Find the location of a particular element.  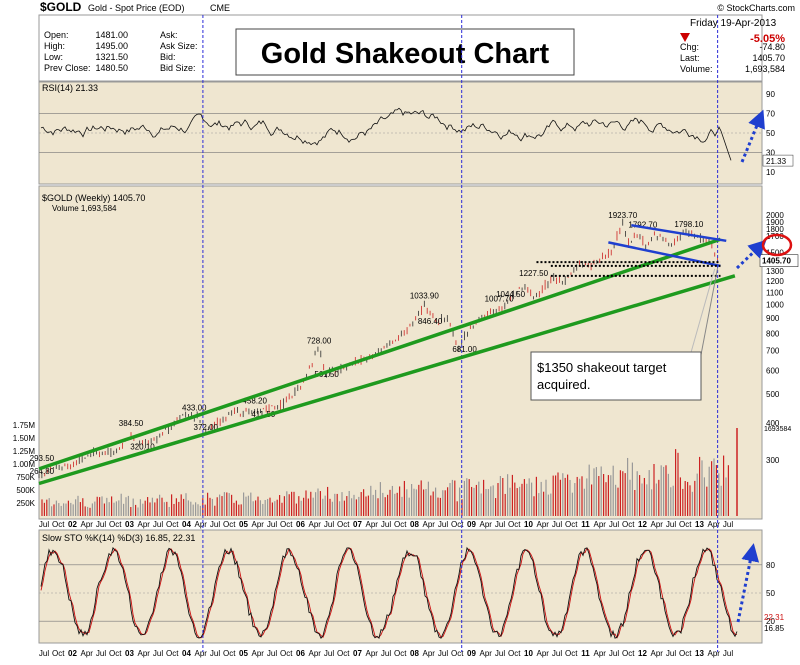

sto-k-last: 16.85 is located at coordinates (774, 628).